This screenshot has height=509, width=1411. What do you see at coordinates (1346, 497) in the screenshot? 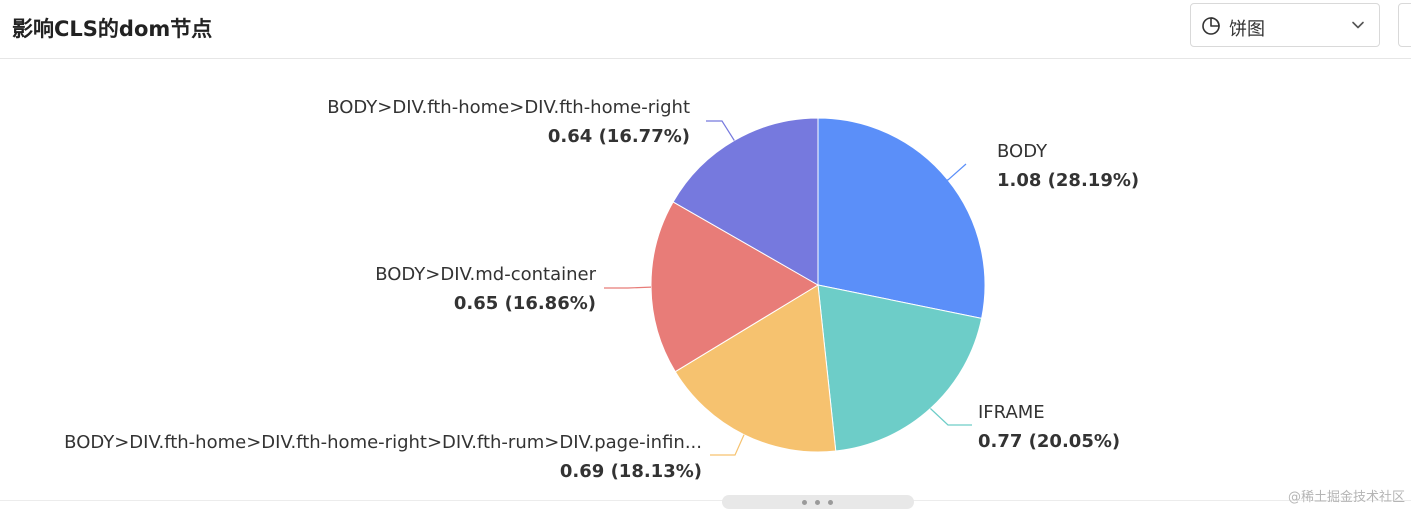
I see `watermark: @稀土掘金技术社区` at bounding box center [1346, 497].